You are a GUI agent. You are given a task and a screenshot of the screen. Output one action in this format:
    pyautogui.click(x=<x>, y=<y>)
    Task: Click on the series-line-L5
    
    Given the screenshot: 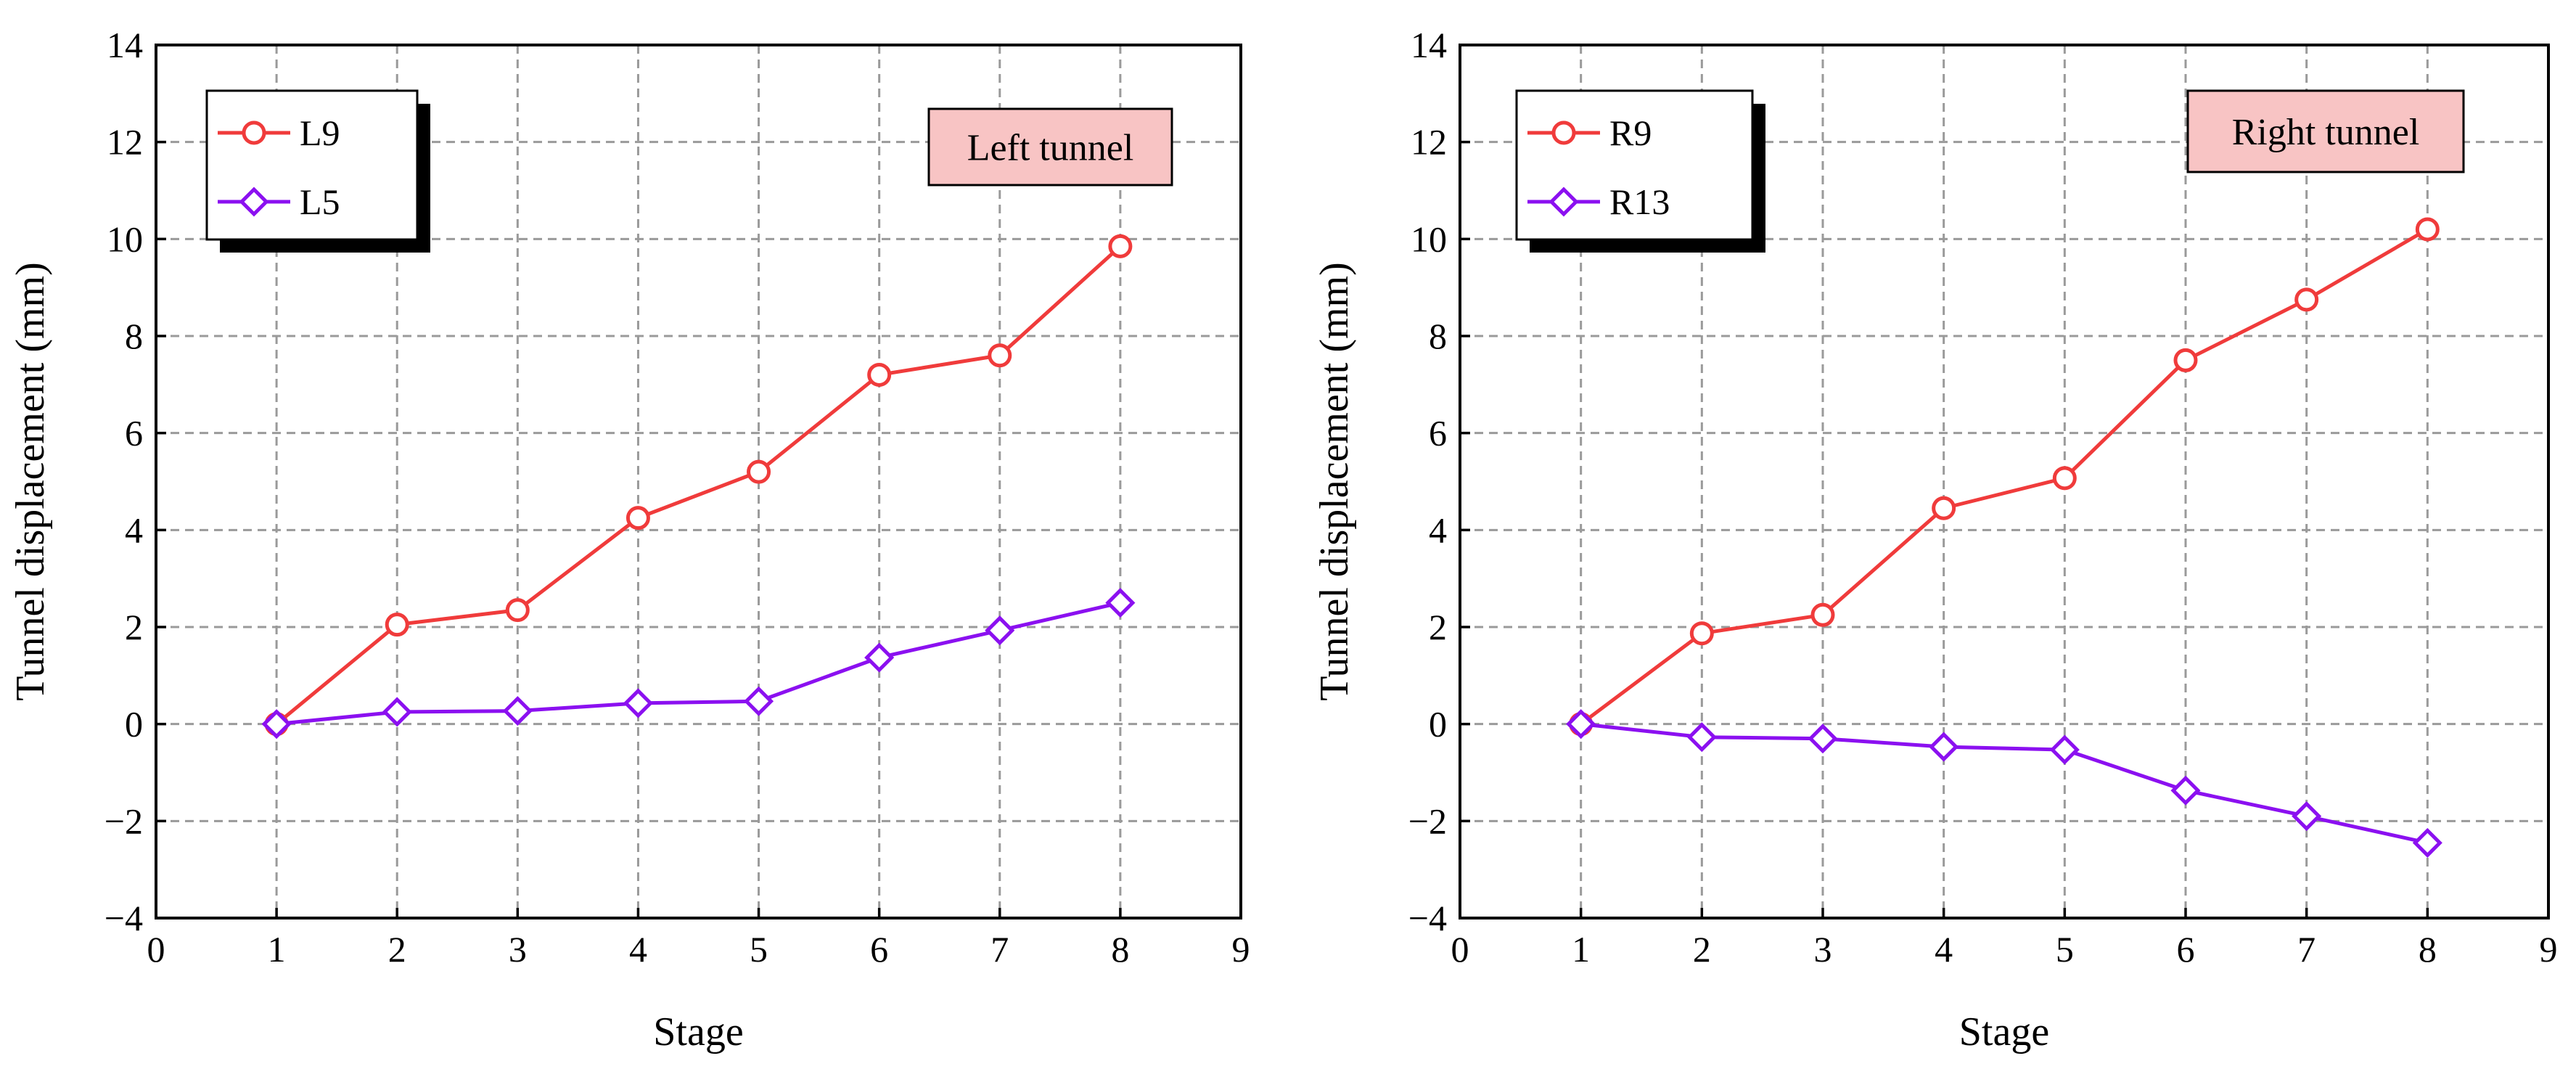 What is the action you would take?
    pyautogui.click(x=698, y=664)
    